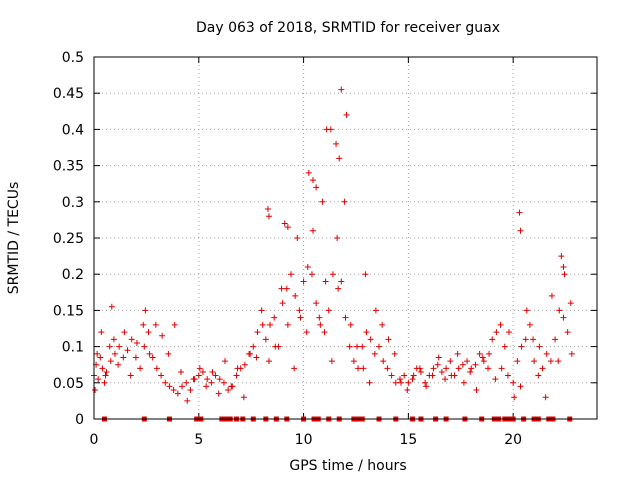  I want to click on y-tick-label: 0.1, so click(73, 348).